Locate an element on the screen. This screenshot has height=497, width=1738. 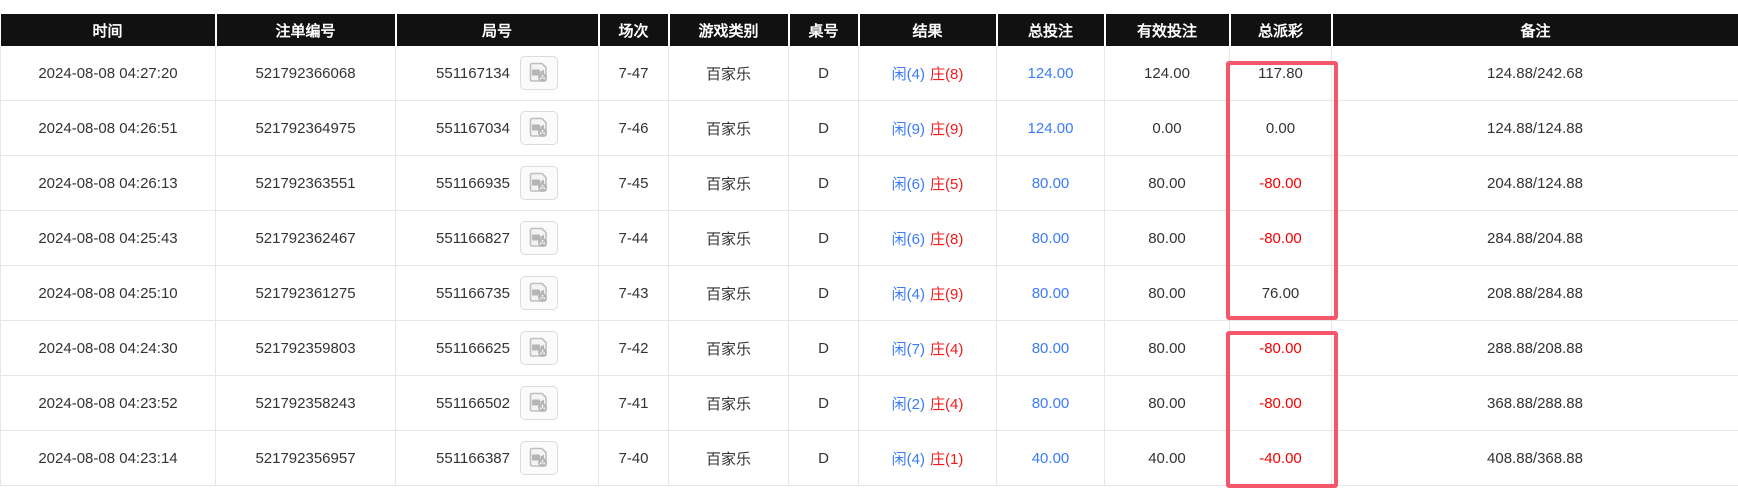
payout-value: -80.00 is located at coordinates (1280, 183).